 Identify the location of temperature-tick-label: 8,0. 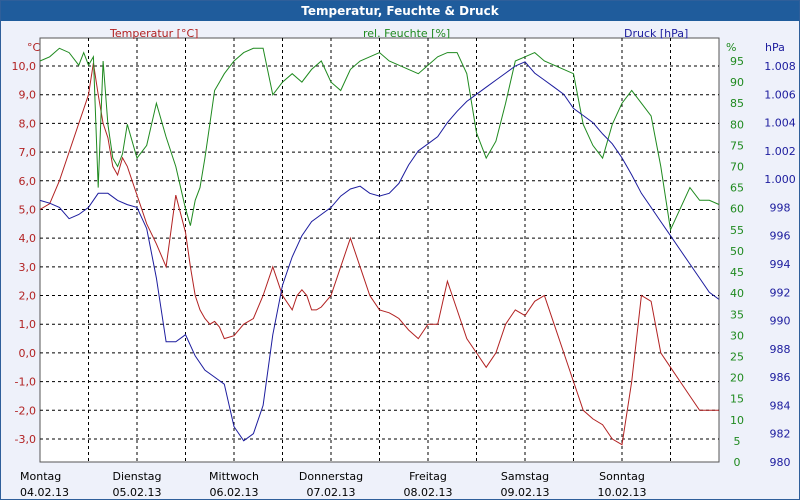
(28, 123).